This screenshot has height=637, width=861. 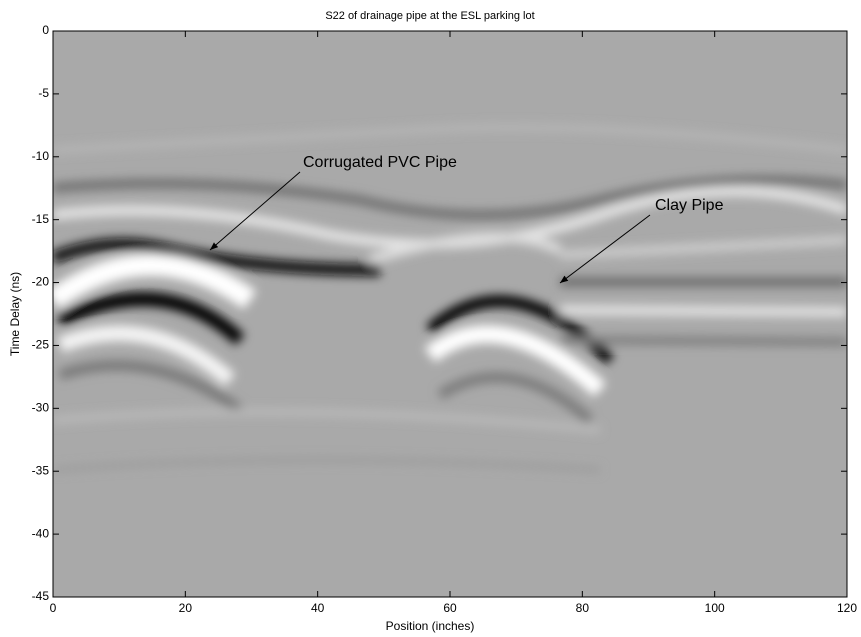 I want to click on x-axis-label: Position (inches), so click(x=430, y=626).